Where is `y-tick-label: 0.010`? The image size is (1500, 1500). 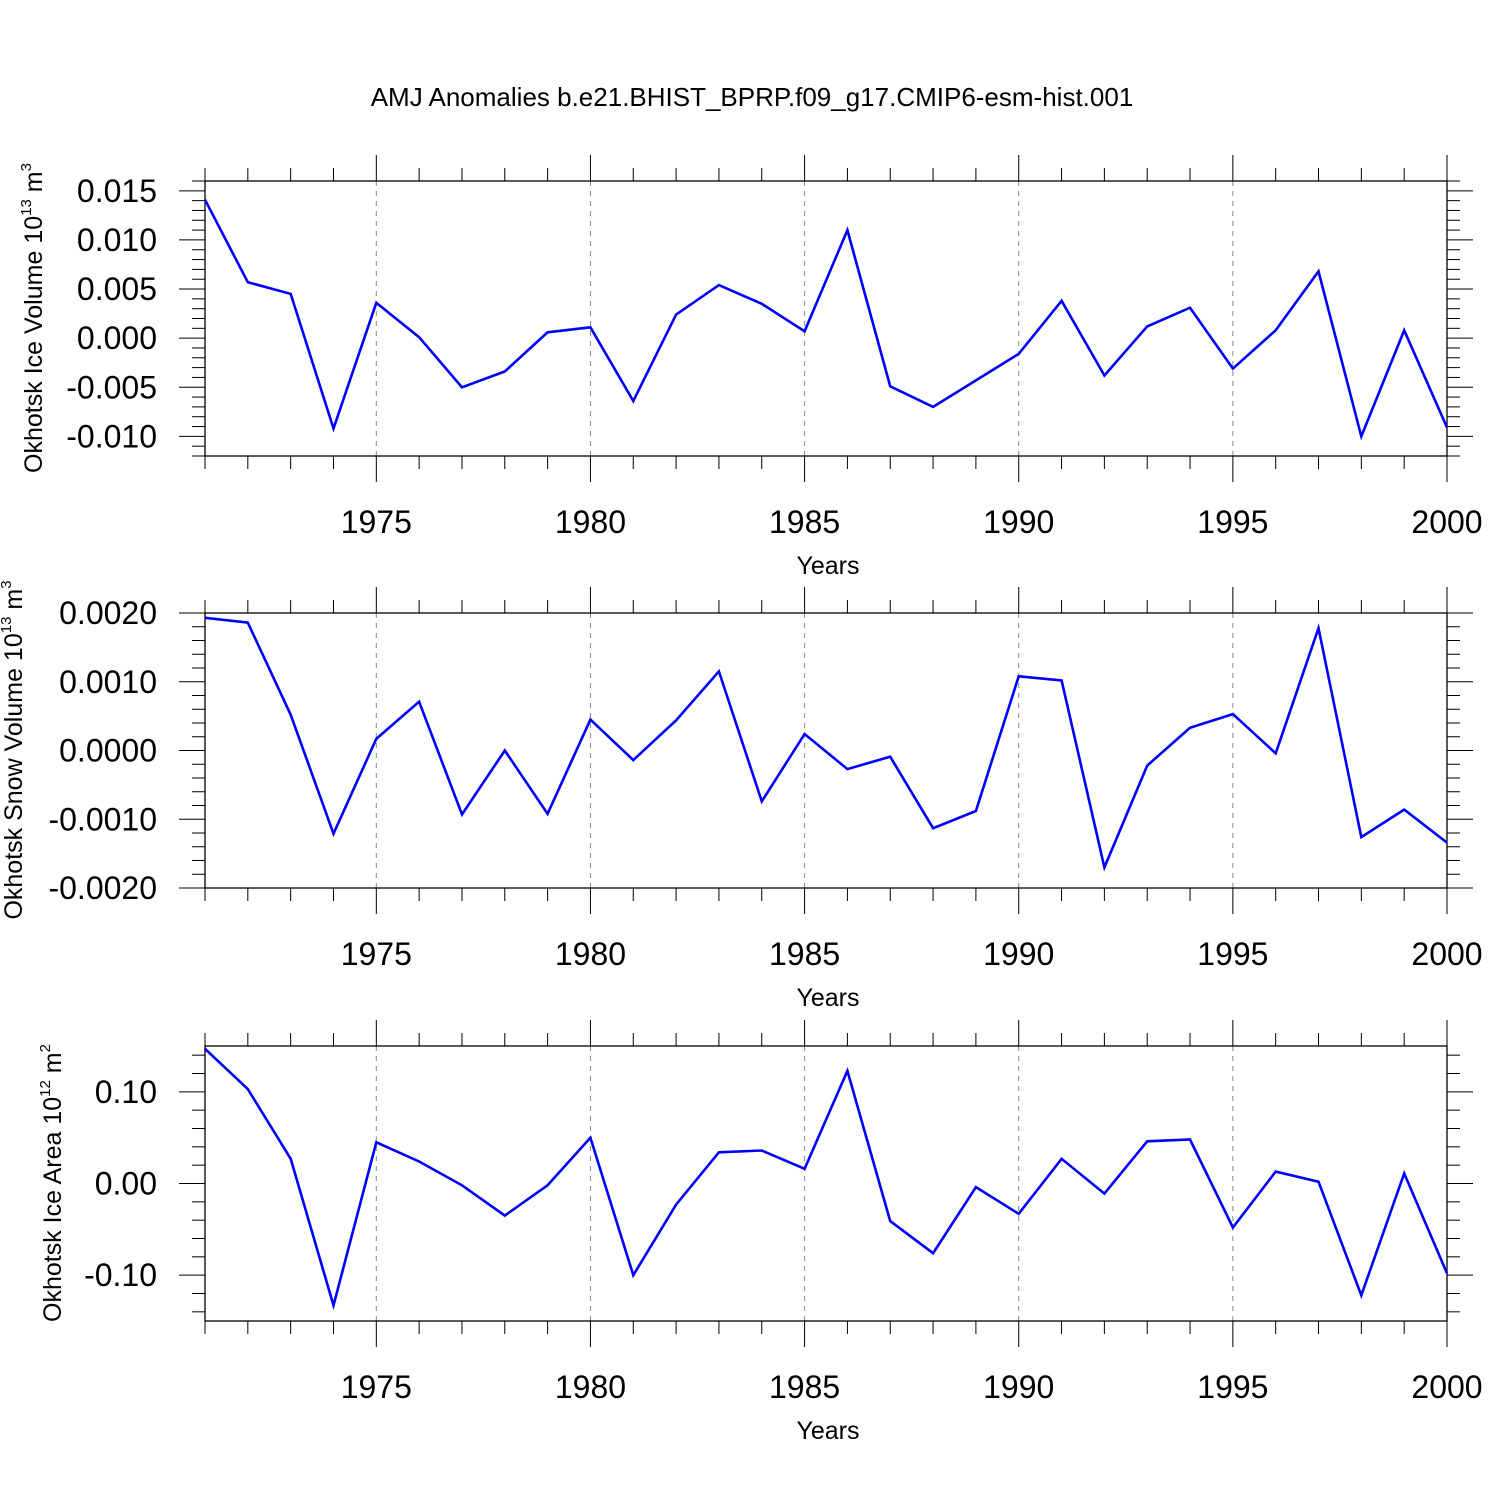 y-tick-label: 0.010 is located at coordinates (117, 240).